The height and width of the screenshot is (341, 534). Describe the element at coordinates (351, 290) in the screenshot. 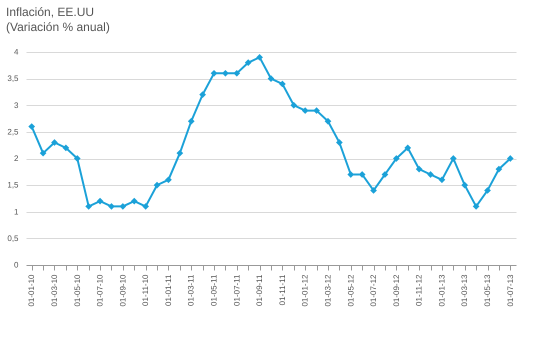

I see `x-tick-label: 01-05-12` at that location.